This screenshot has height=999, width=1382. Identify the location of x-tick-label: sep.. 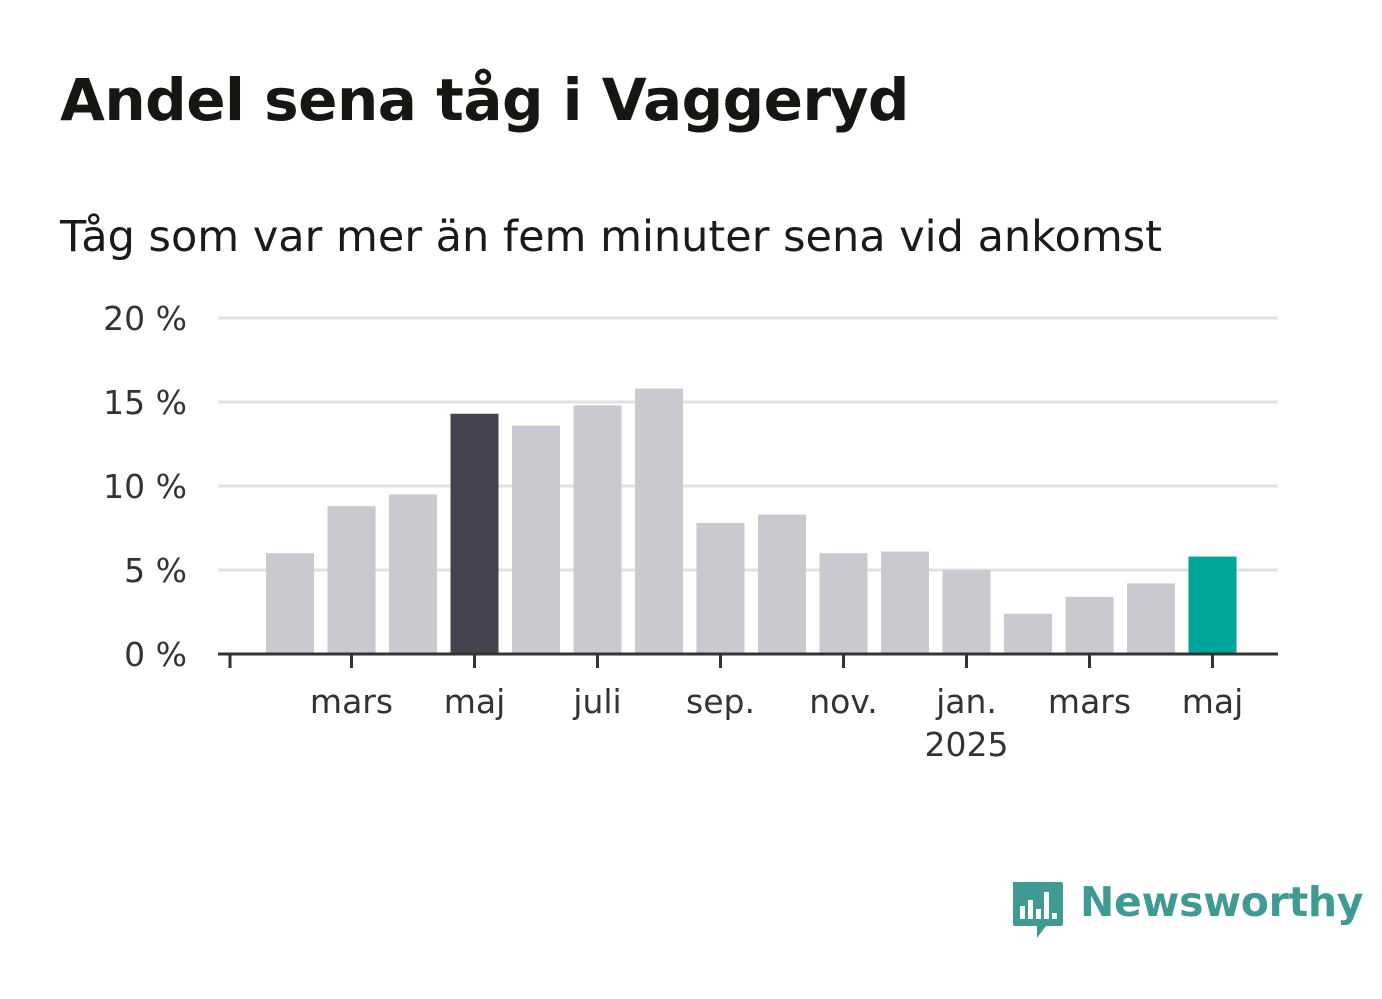
(720, 701).